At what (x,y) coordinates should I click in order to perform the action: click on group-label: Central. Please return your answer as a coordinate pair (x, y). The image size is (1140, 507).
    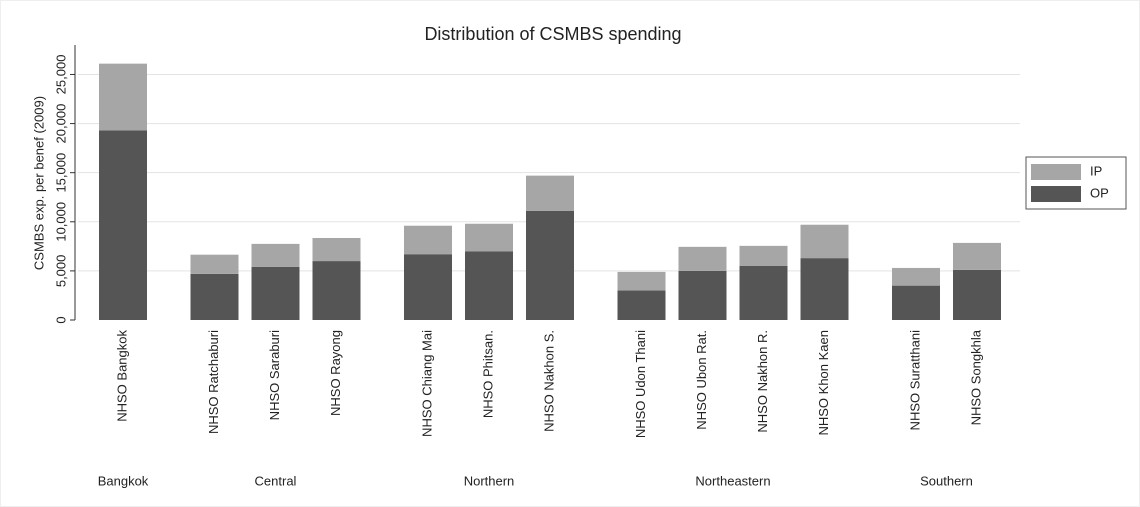
    Looking at the image, I should click on (276, 480).